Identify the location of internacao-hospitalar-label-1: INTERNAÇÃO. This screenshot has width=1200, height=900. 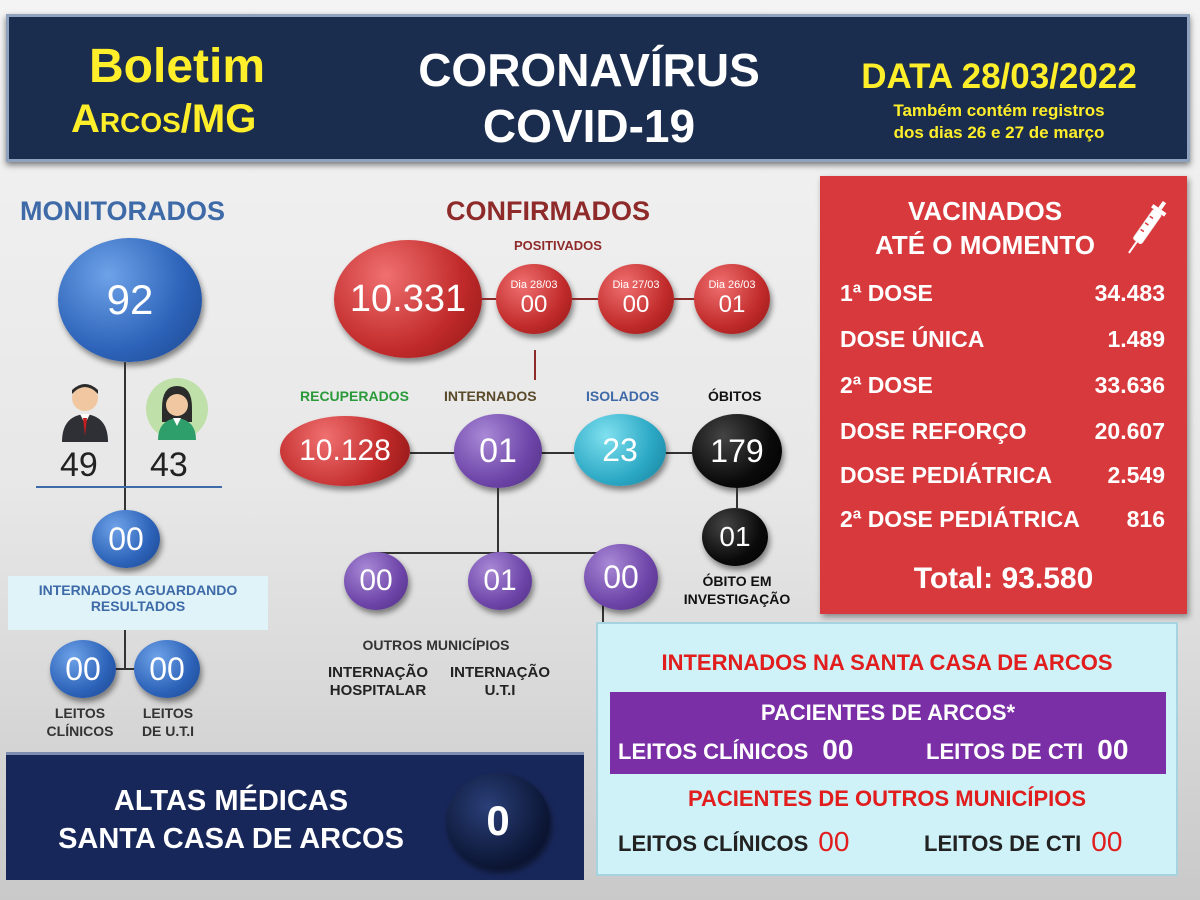
(378, 672).